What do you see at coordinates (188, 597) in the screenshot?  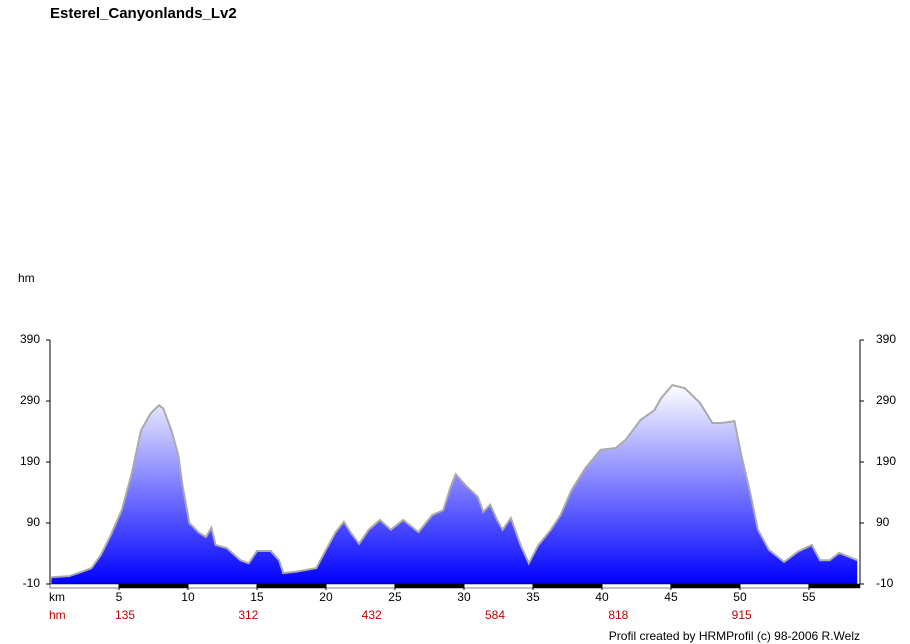 I see `x-tick-label: 10` at bounding box center [188, 597].